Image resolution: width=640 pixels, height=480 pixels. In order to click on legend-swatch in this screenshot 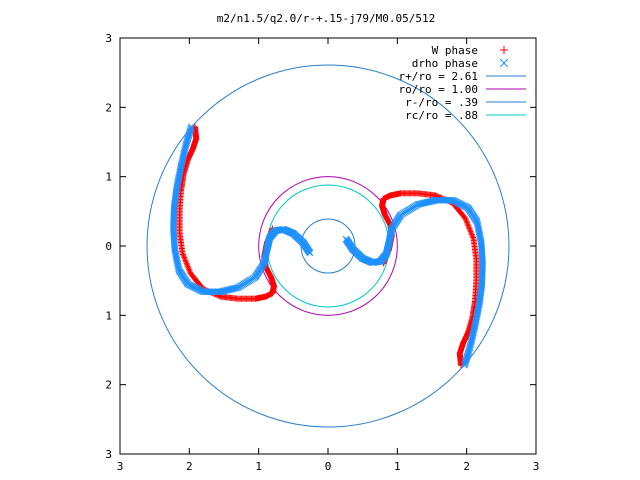, I will do `click(504, 63)`.